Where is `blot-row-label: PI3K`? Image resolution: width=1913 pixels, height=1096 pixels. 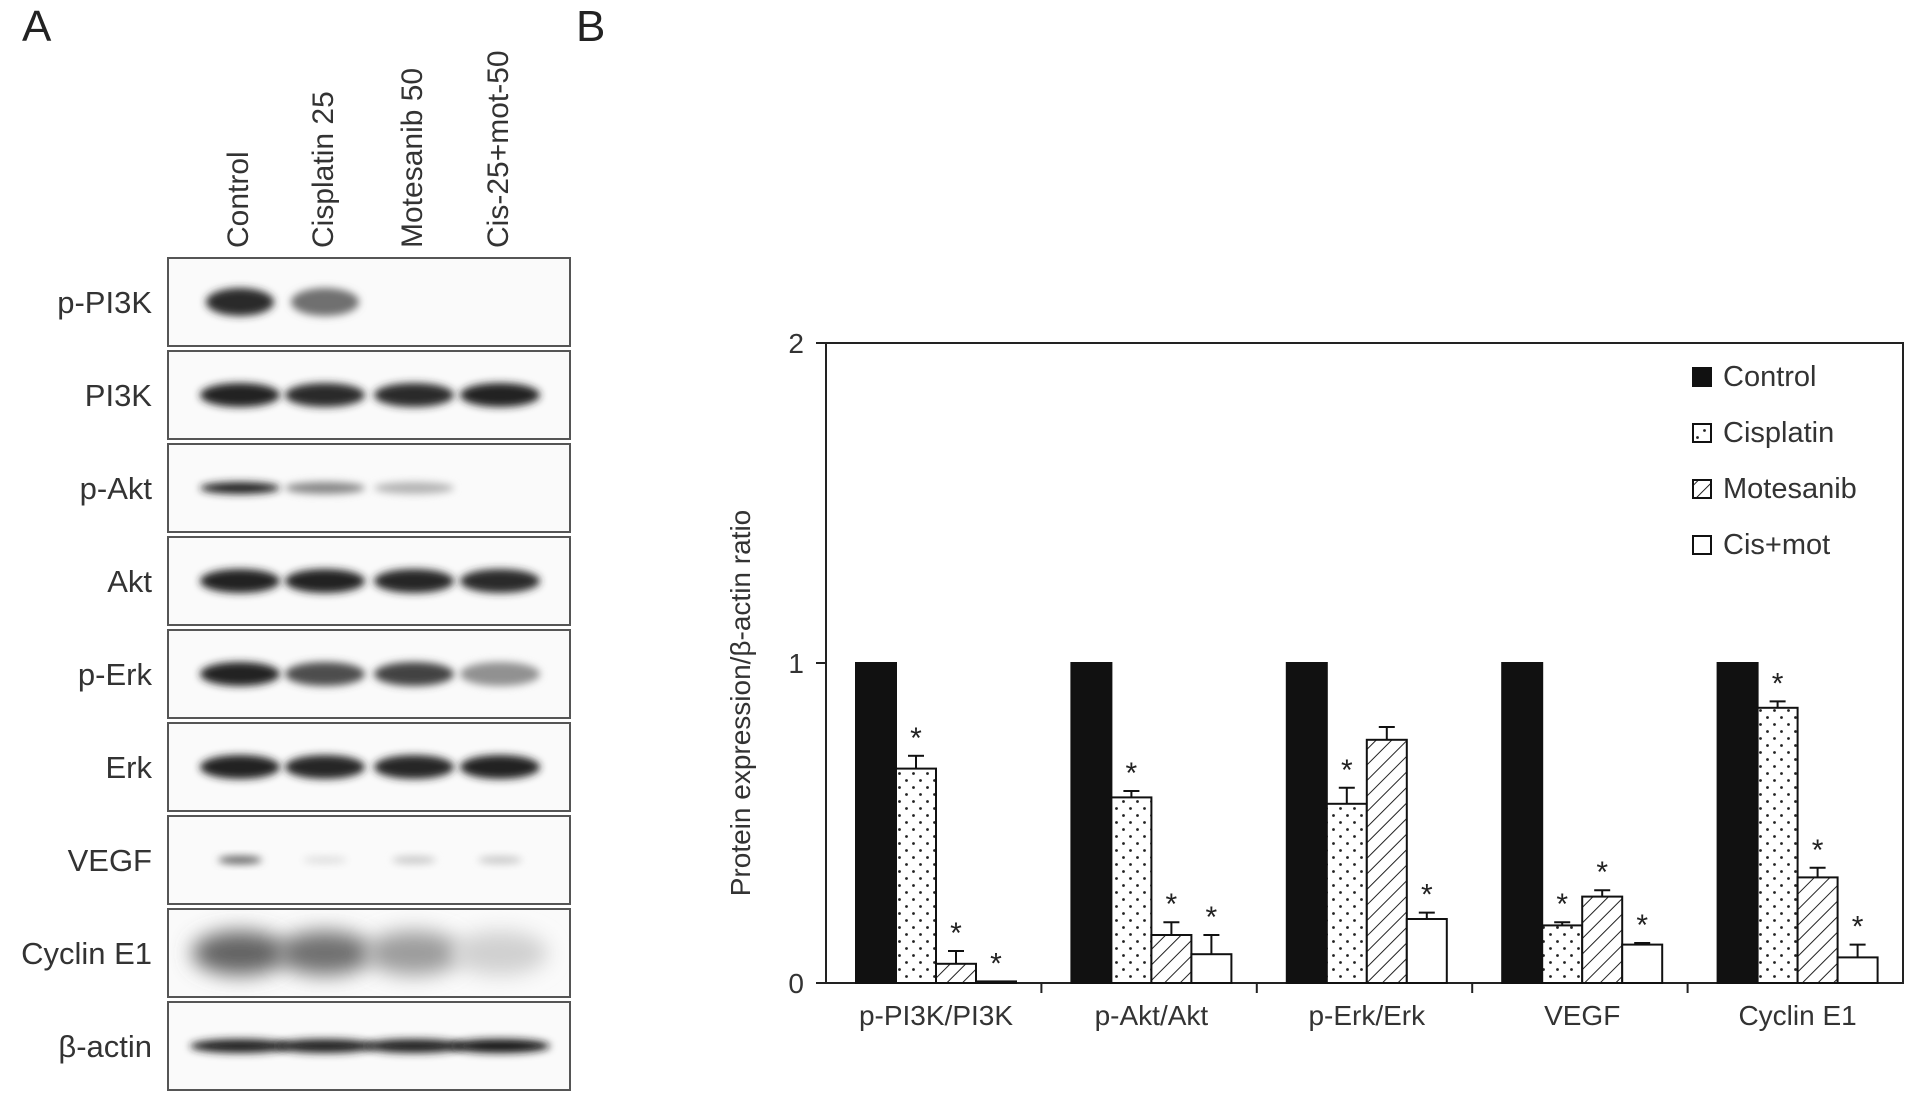 blot-row-label: PI3K is located at coordinates (119, 395).